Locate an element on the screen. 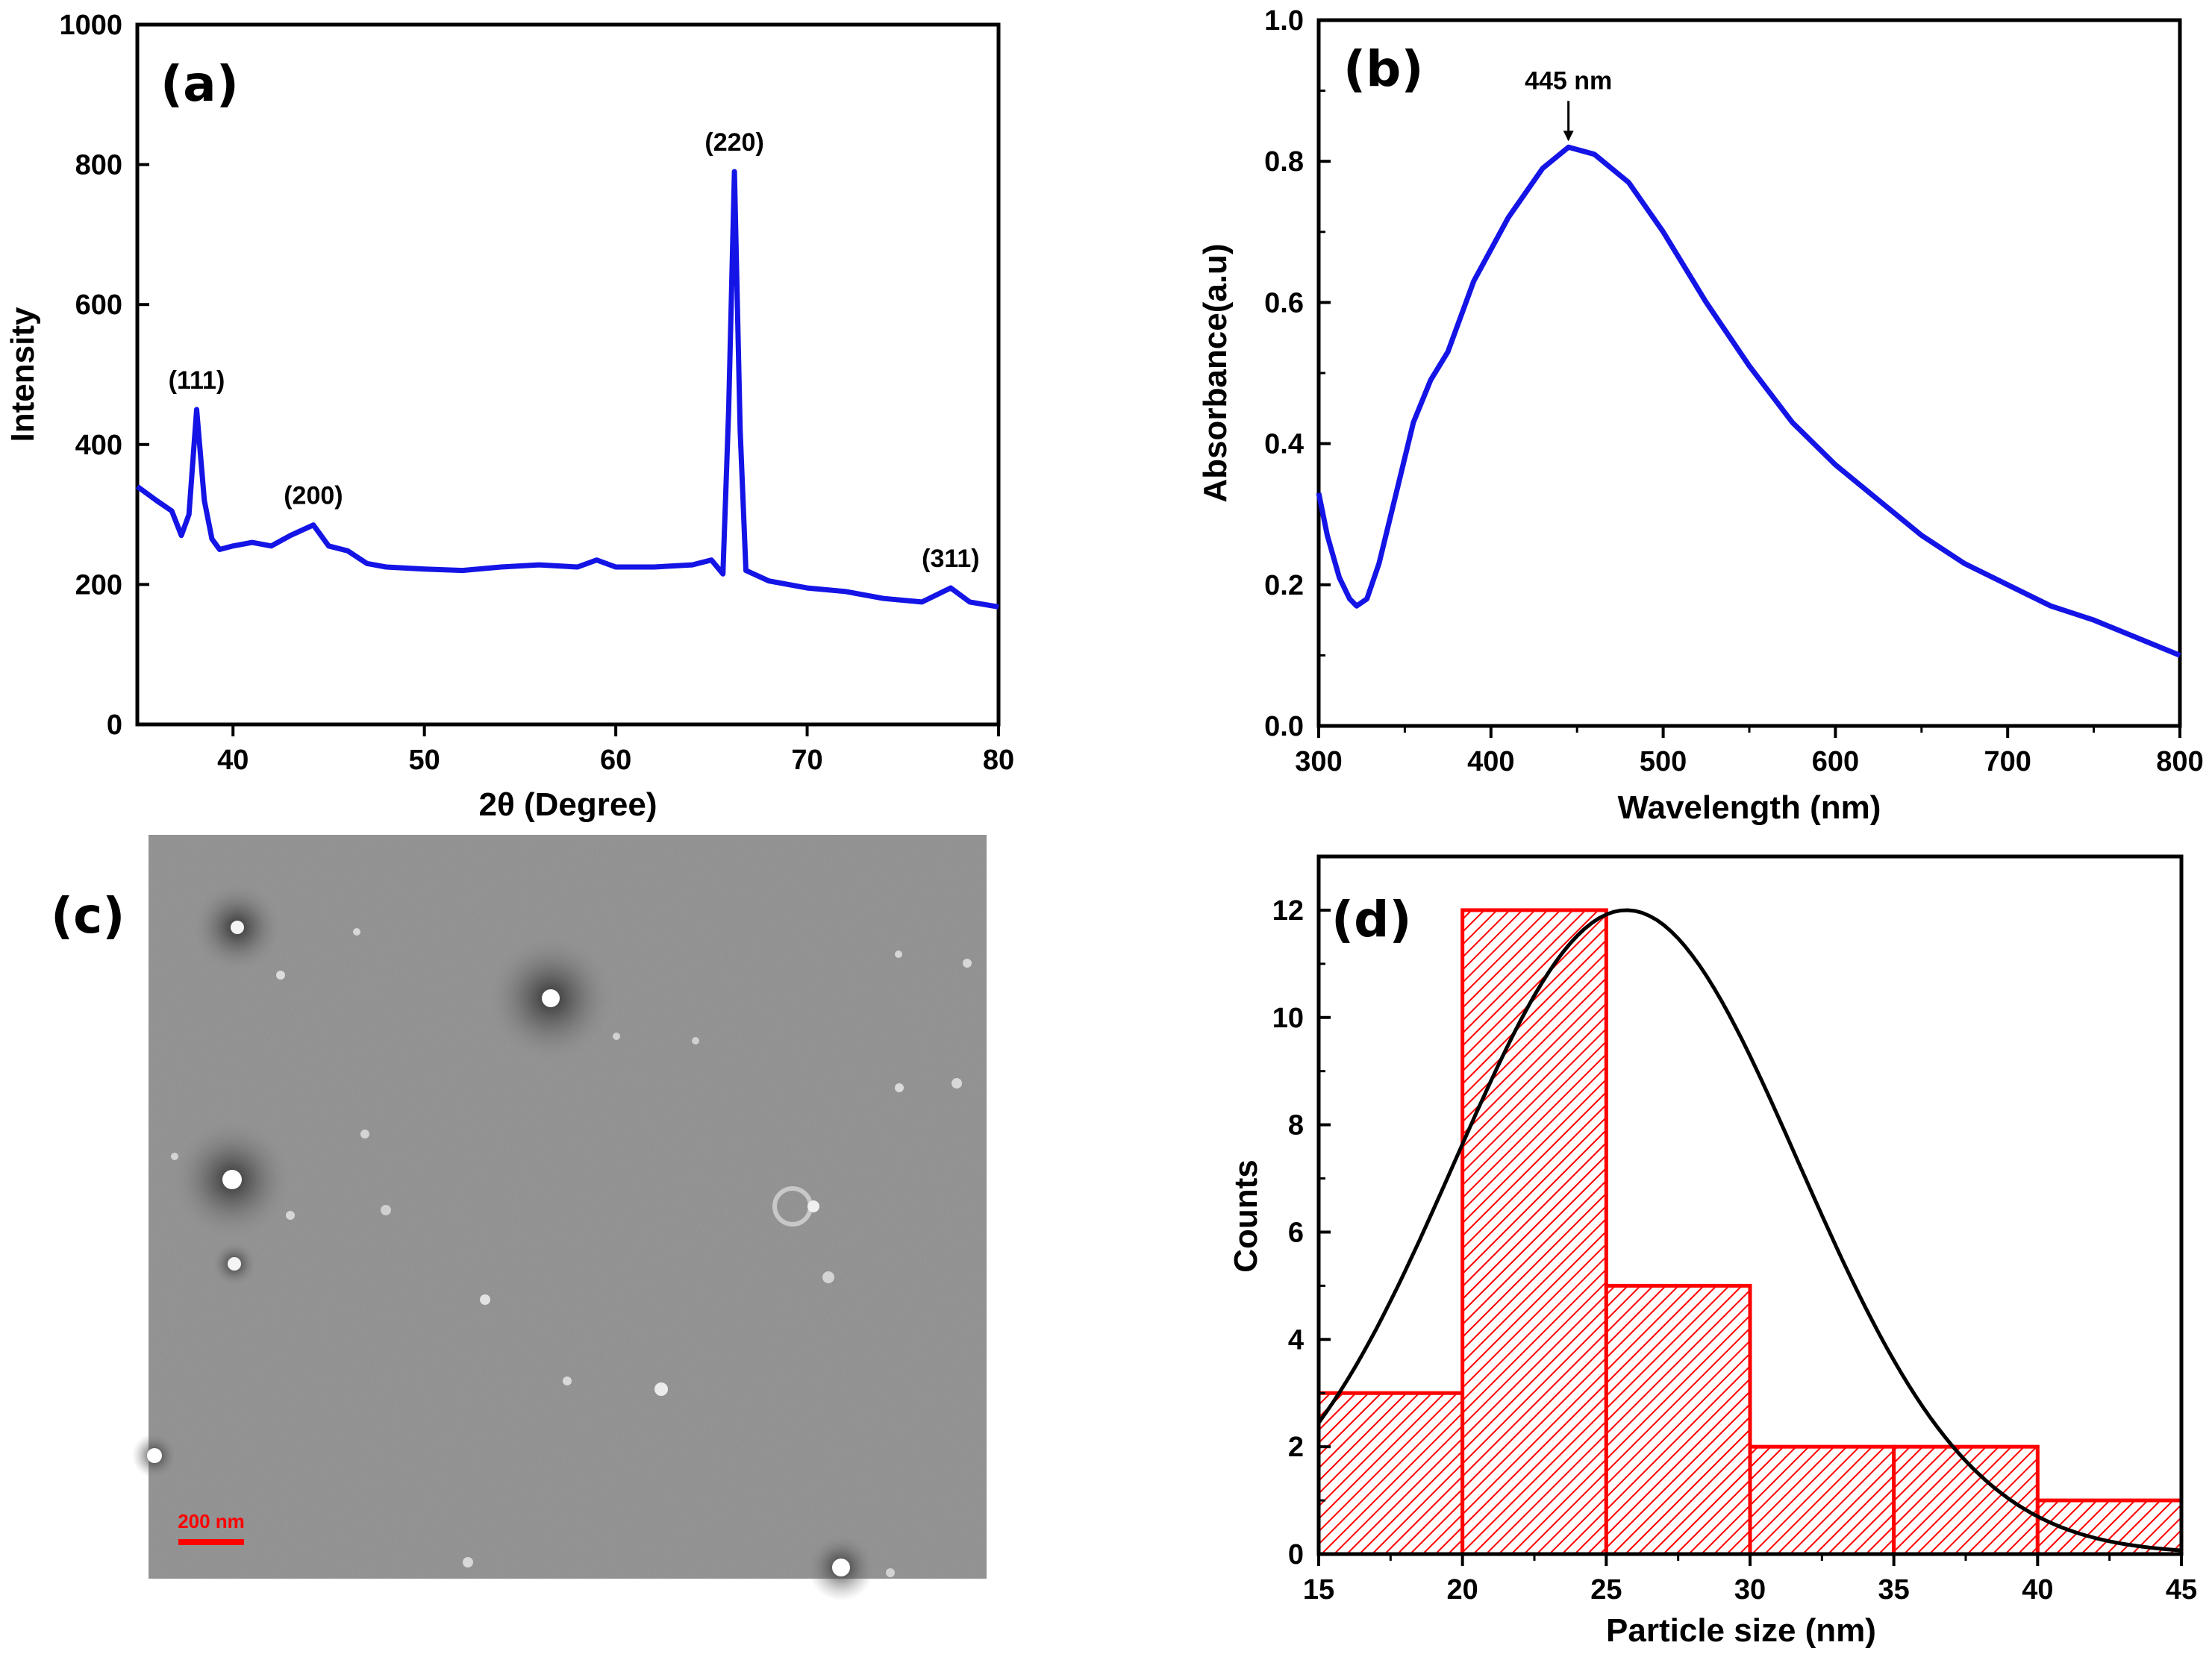 The width and height of the screenshot is (2212, 1660). uv-vis-x-tick-label: 800 is located at coordinates (2179, 761).